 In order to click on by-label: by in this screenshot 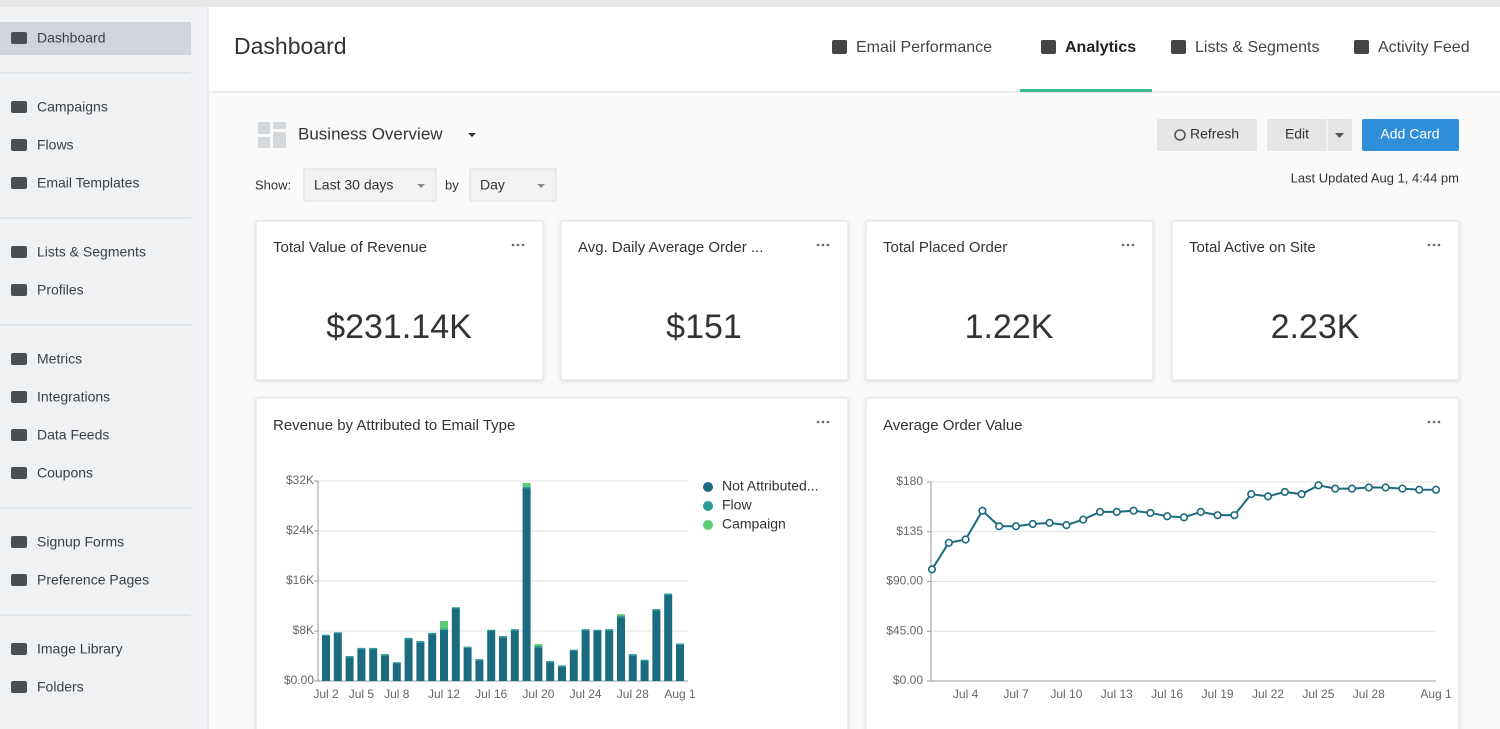, I will do `click(452, 184)`.